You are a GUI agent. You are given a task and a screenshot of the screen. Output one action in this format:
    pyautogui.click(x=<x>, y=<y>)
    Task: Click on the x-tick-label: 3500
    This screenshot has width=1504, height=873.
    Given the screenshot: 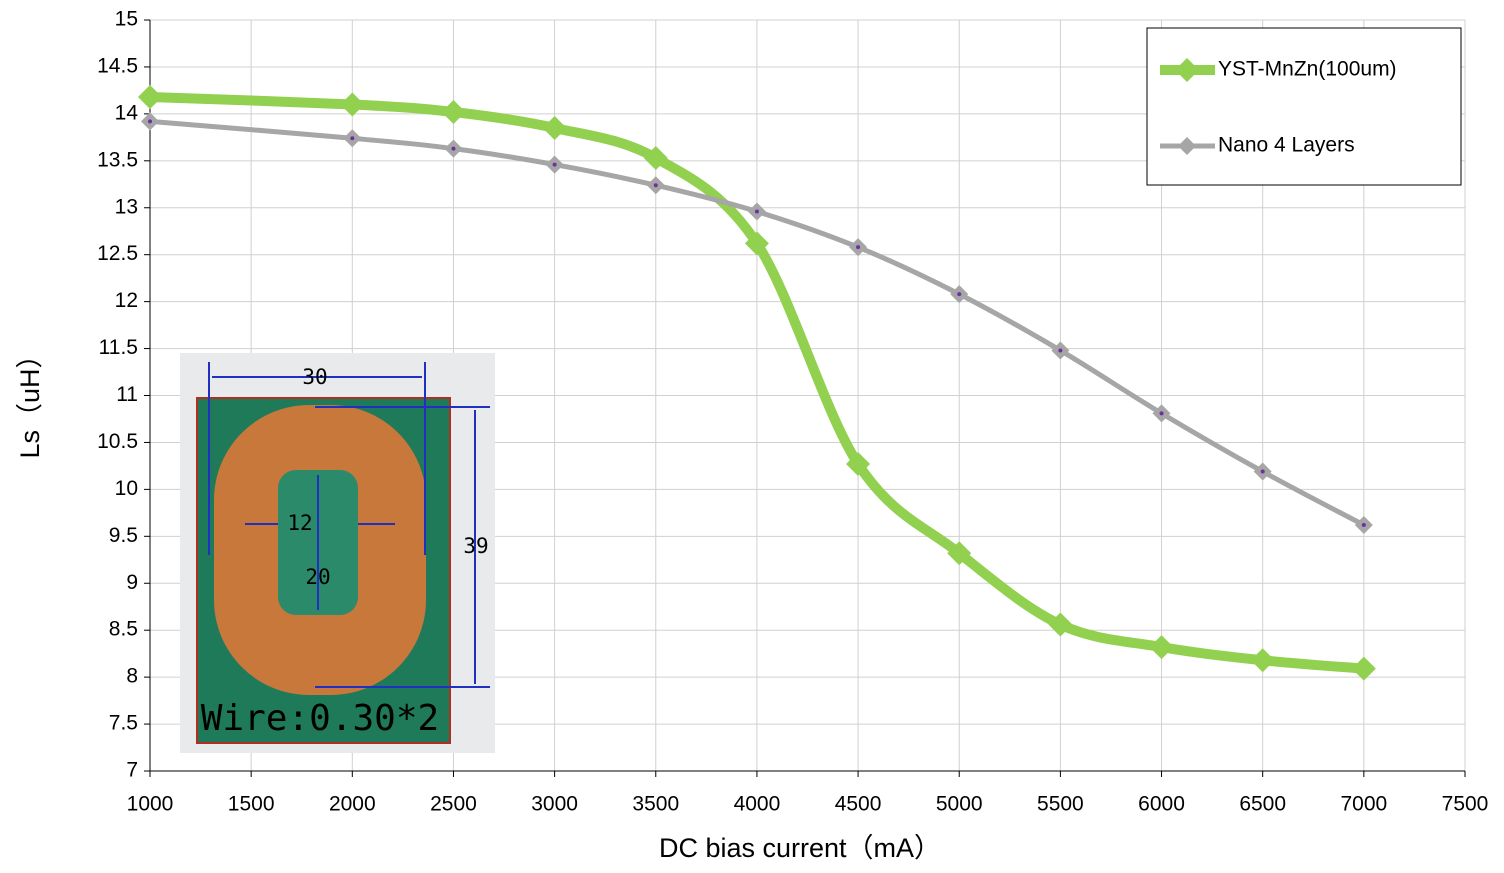 What is the action you would take?
    pyautogui.click(x=655, y=804)
    